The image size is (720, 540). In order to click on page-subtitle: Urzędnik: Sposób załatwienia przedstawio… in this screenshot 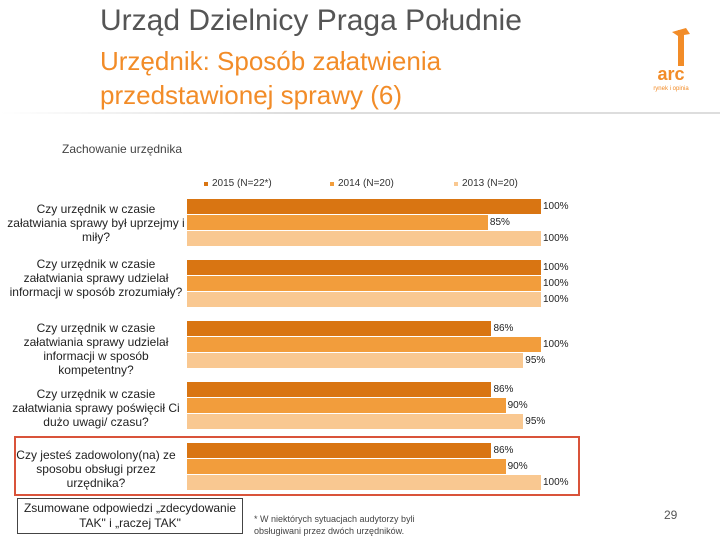, I will do `click(271, 78)`.